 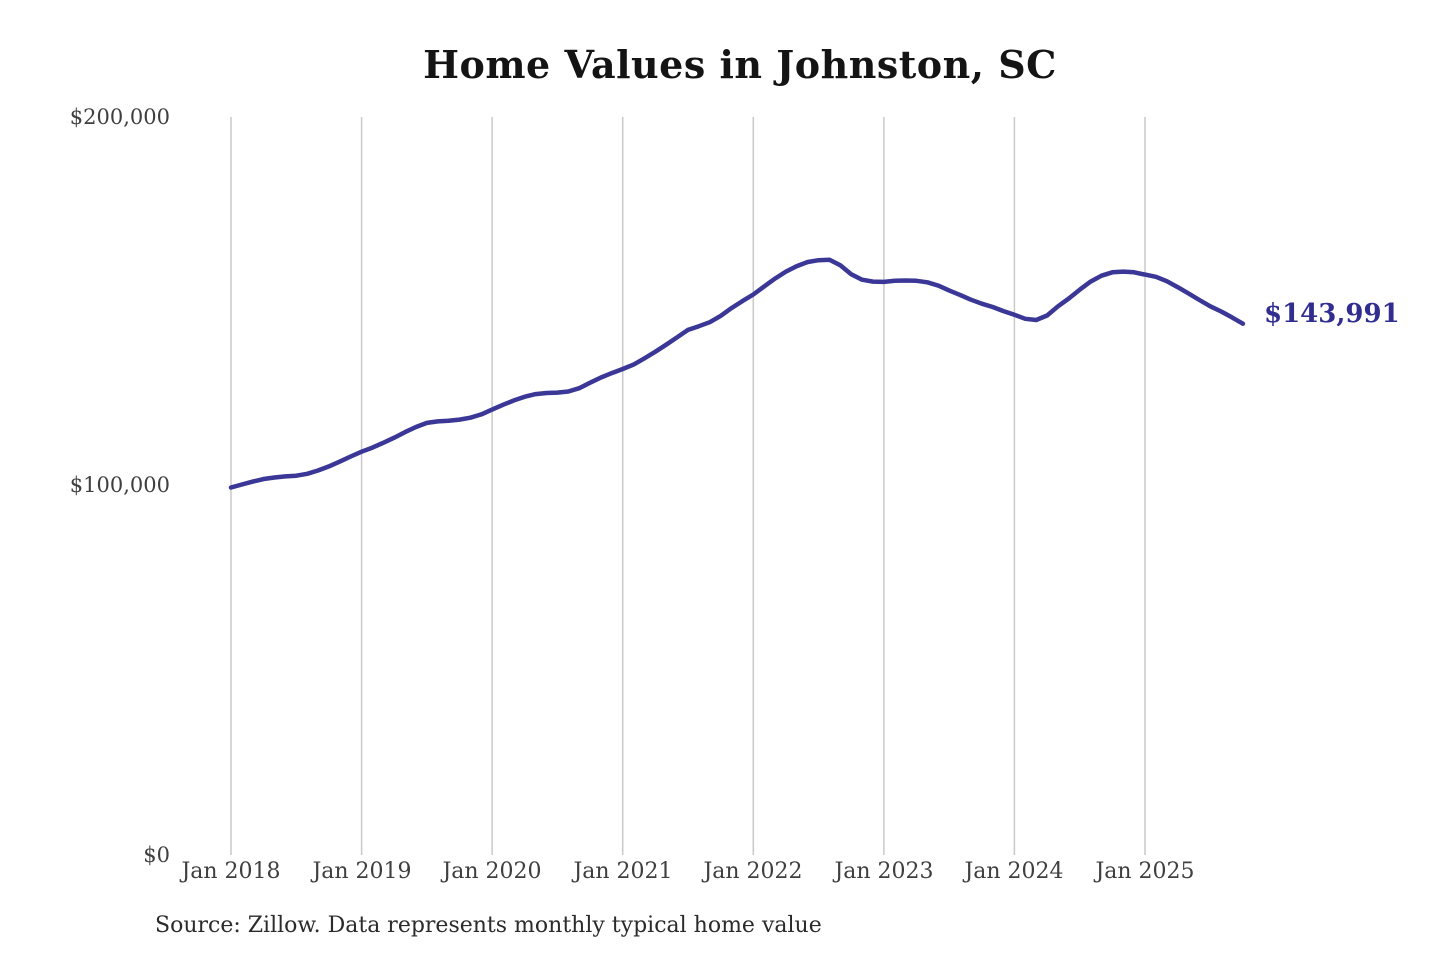 I want to click on x-axis-tick-jan-2022: Jan 2022, so click(x=753, y=871).